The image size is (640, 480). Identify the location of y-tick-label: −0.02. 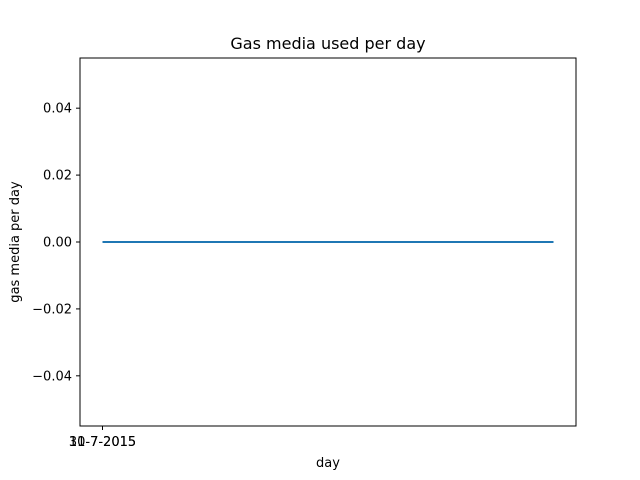
(52, 309).